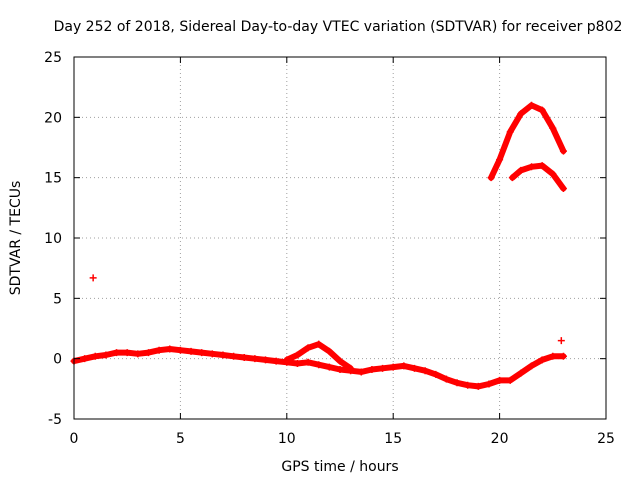  I want to click on x-tick-label: 10, so click(287, 439).